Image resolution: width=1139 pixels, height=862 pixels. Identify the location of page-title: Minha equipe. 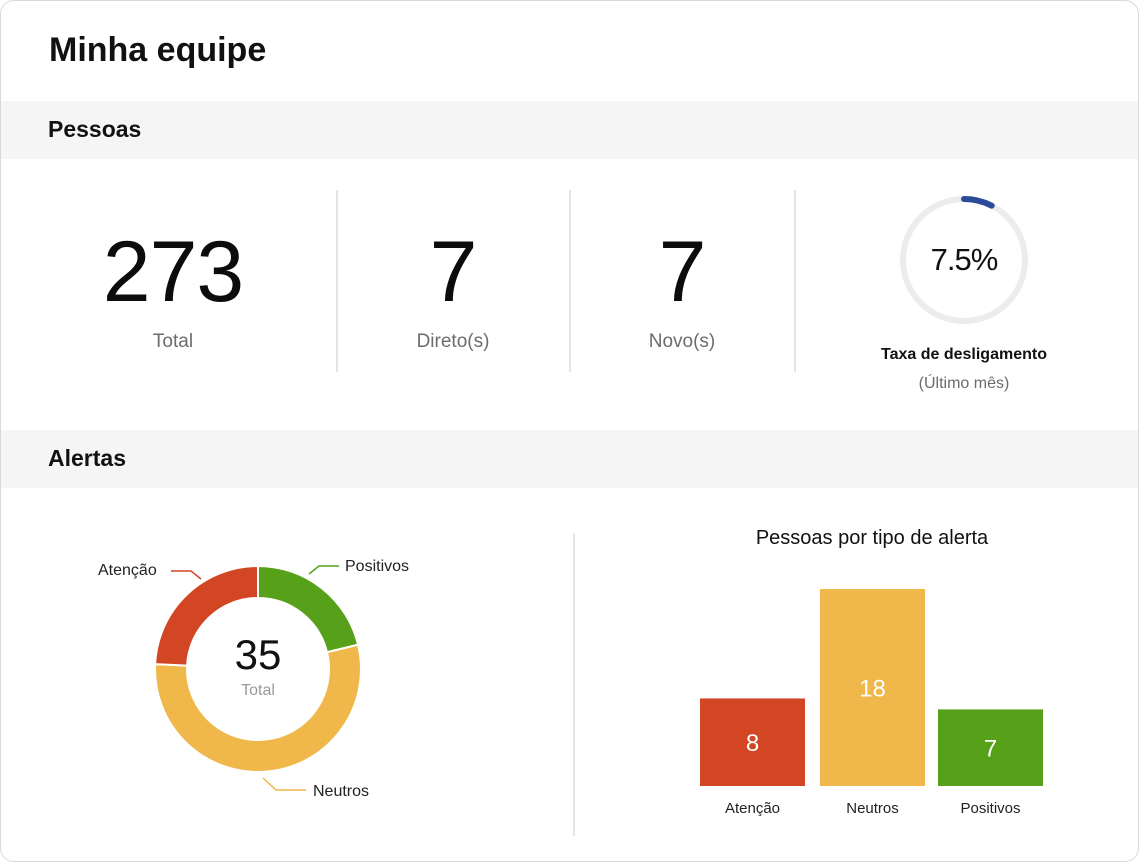
(158, 50).